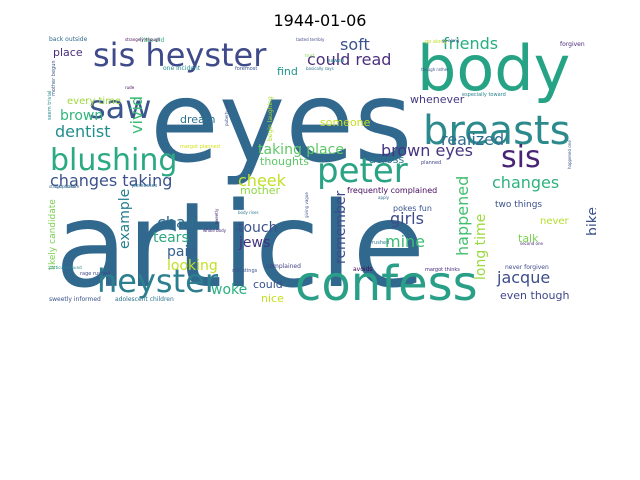 The width and height of the screenshot is (640, 480). What do you see at coordinates (283, 266) in the screenshot?
I see `cloud-word: complained` at bounding box center [283, 266].